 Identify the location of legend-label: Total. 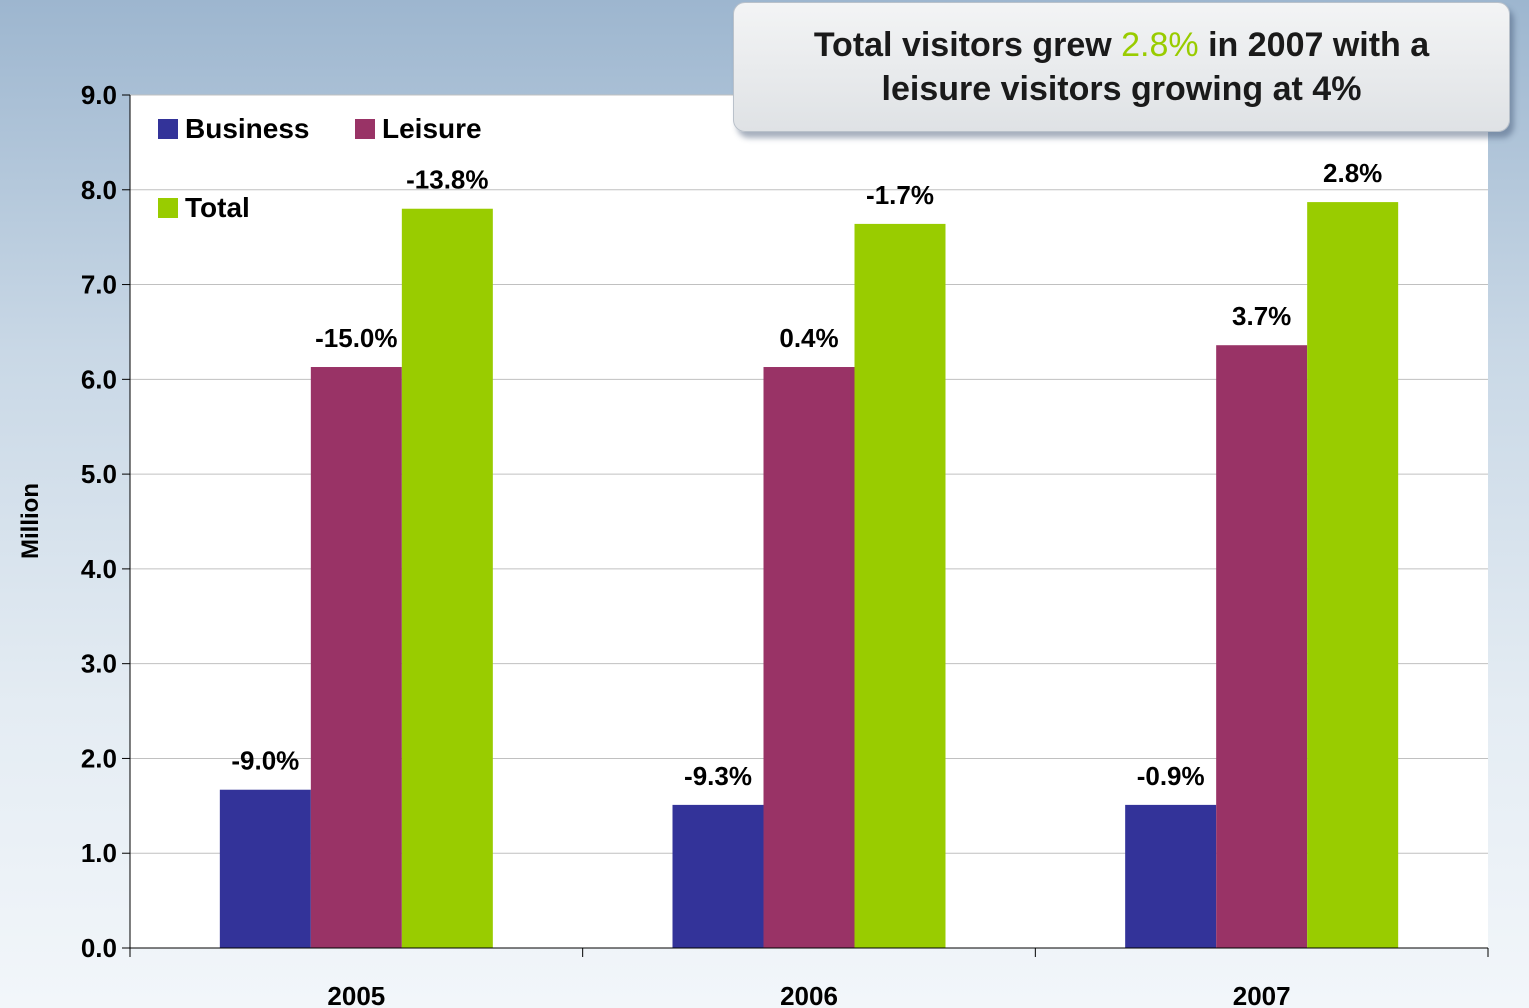
(217, 207).